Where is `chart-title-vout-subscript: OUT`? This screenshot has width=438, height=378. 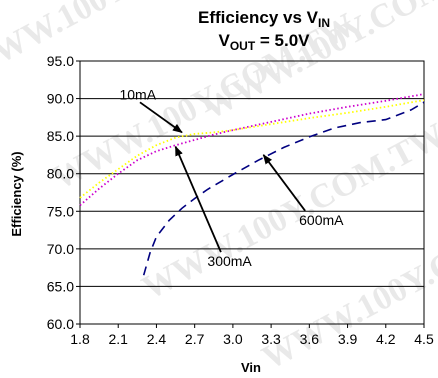 chart-title-vout-subscript: OUT is located at coordinates (243, 46).